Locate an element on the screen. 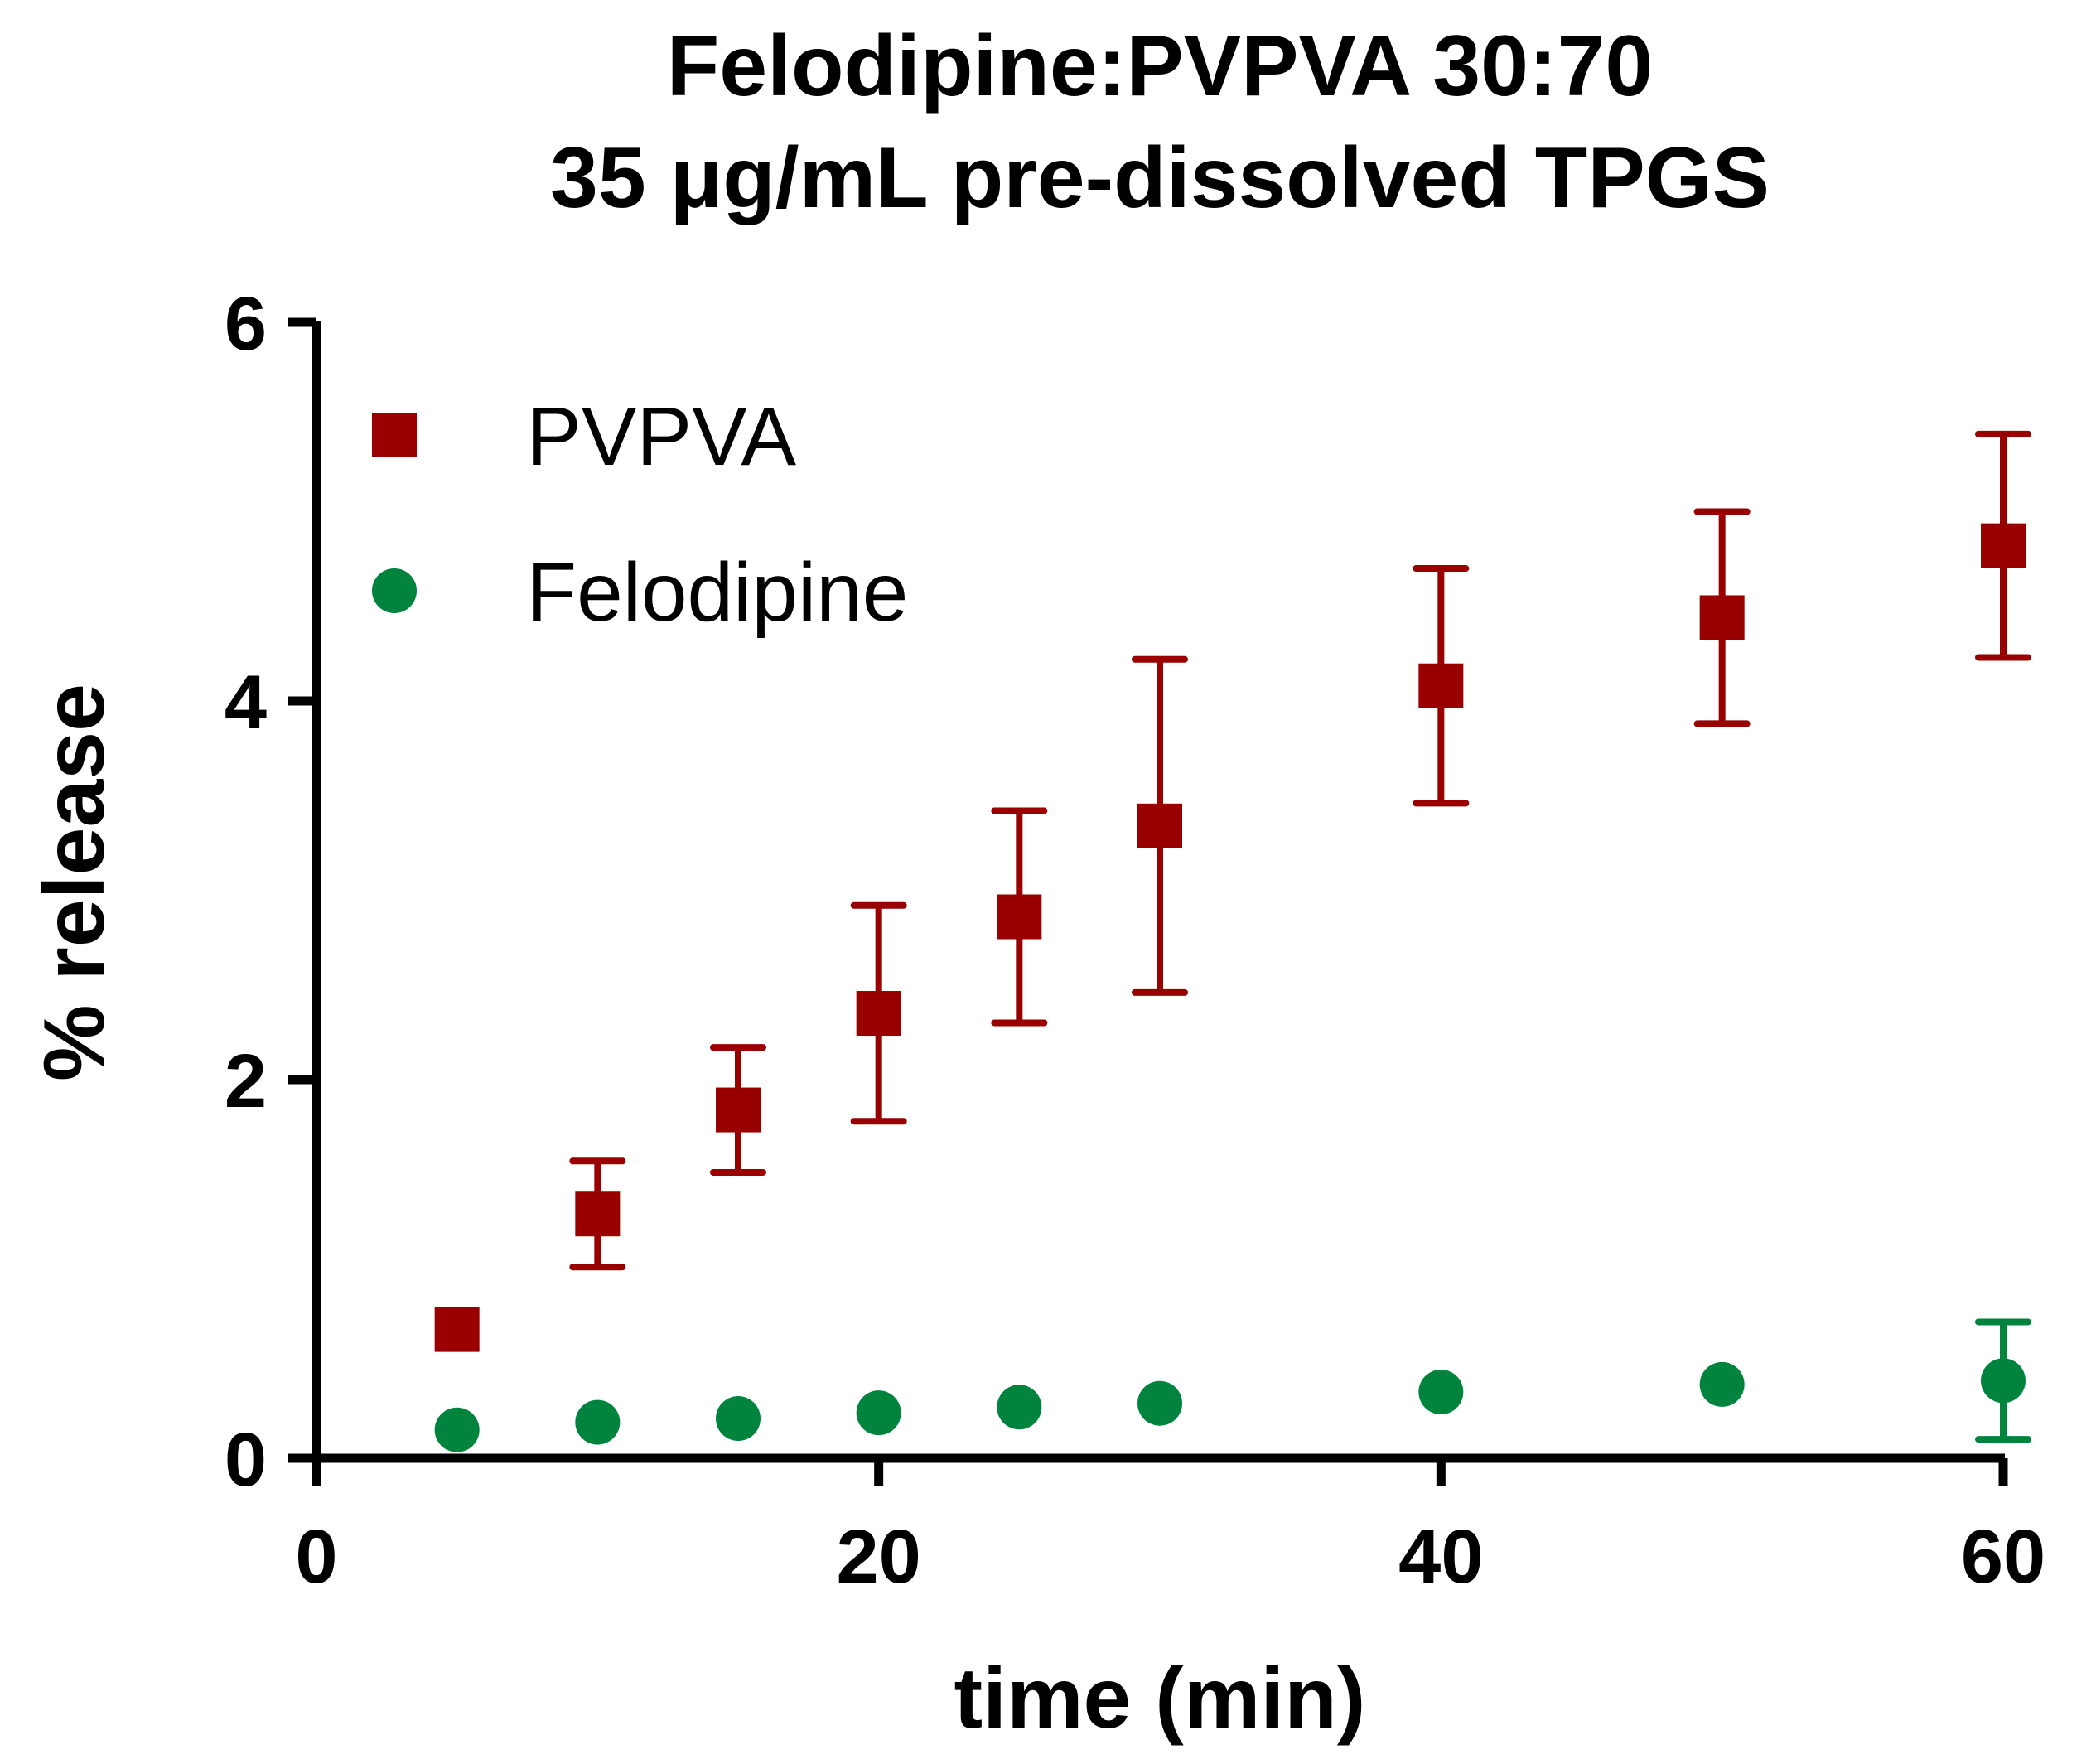 The width and height of the screenshot is (2096, 1764). y-axis-ticks: 0 2 4 6 is located at coordinates (270, 892).